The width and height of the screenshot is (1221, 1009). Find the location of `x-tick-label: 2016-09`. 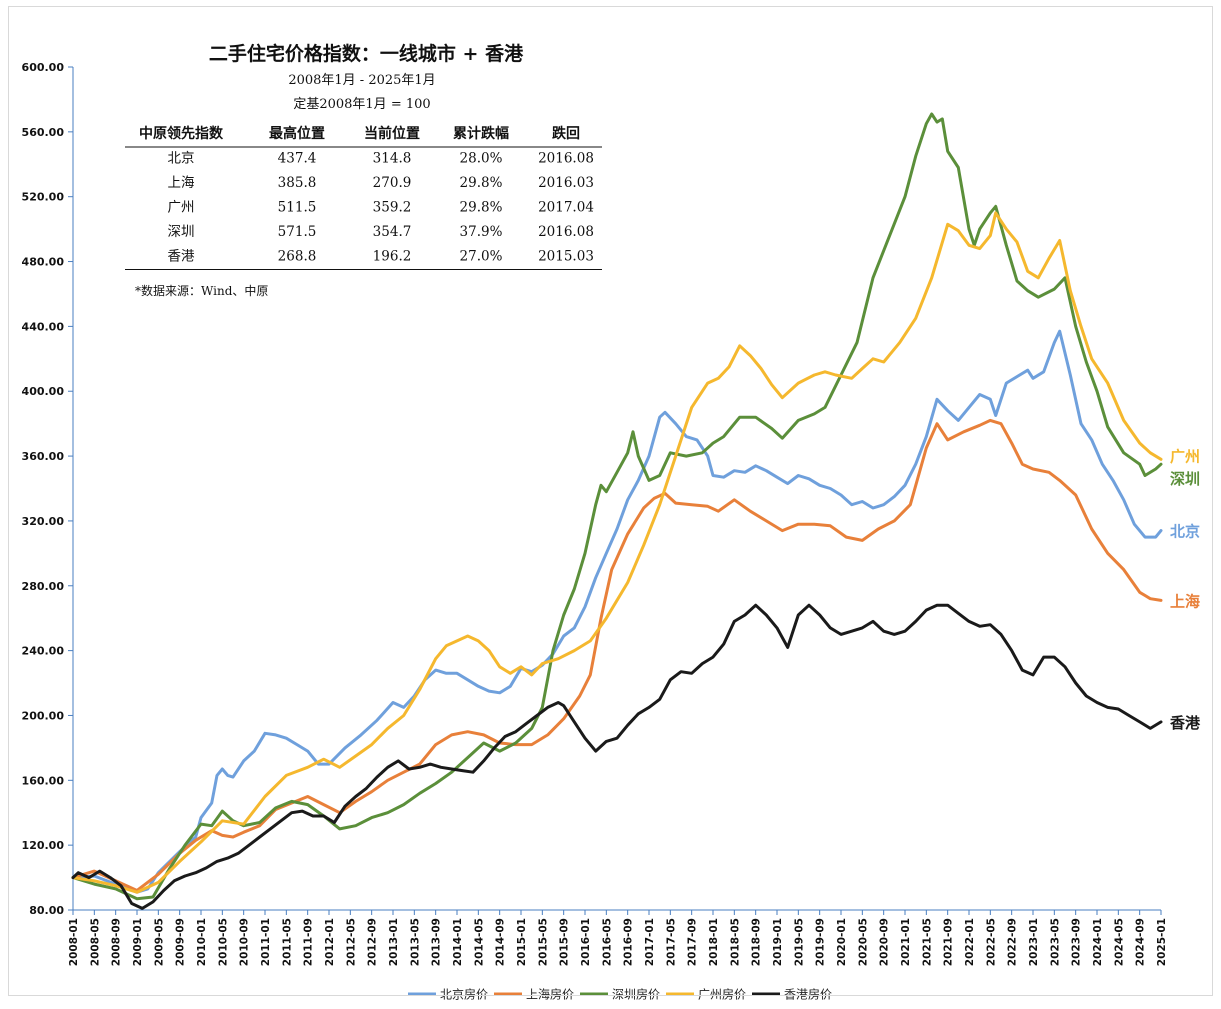

x-tick-label: 2016-09 is located at coordinates (629, 942).